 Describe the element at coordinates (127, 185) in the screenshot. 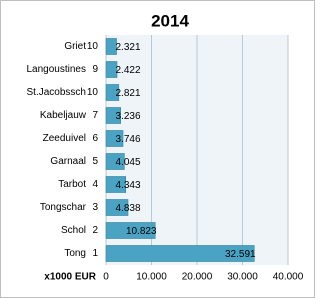

I see `value-label: 4.343` at that location.